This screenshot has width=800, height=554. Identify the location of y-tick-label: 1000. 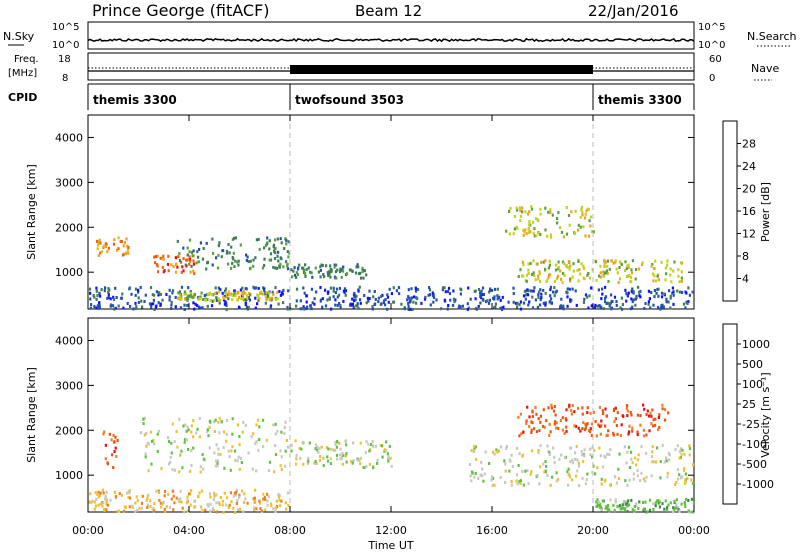
(69, 272).